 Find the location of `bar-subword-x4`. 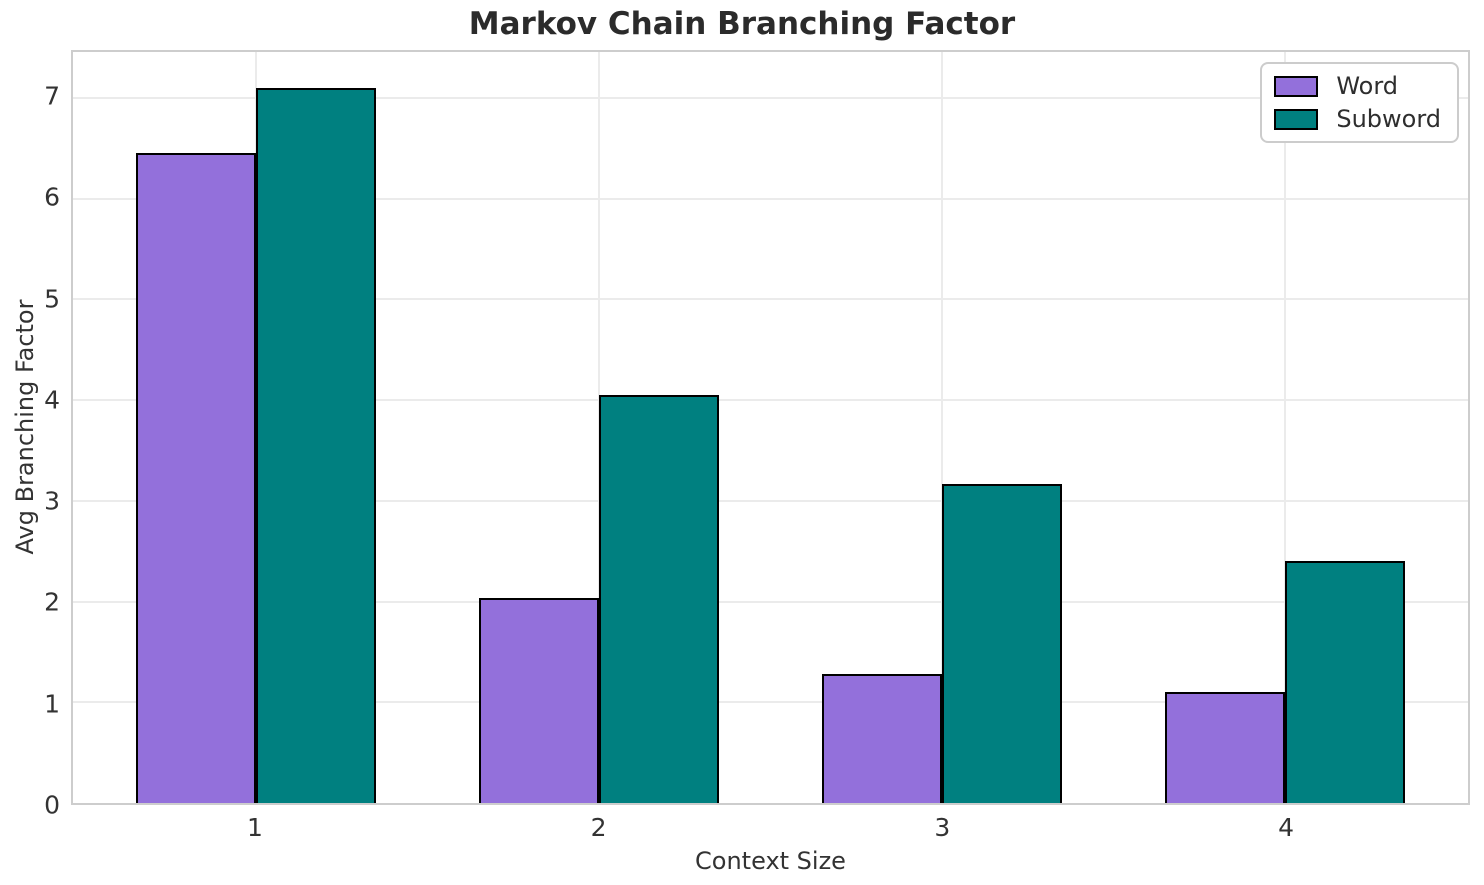

bar-subword-x4 is located at coordinates (1344, 682).